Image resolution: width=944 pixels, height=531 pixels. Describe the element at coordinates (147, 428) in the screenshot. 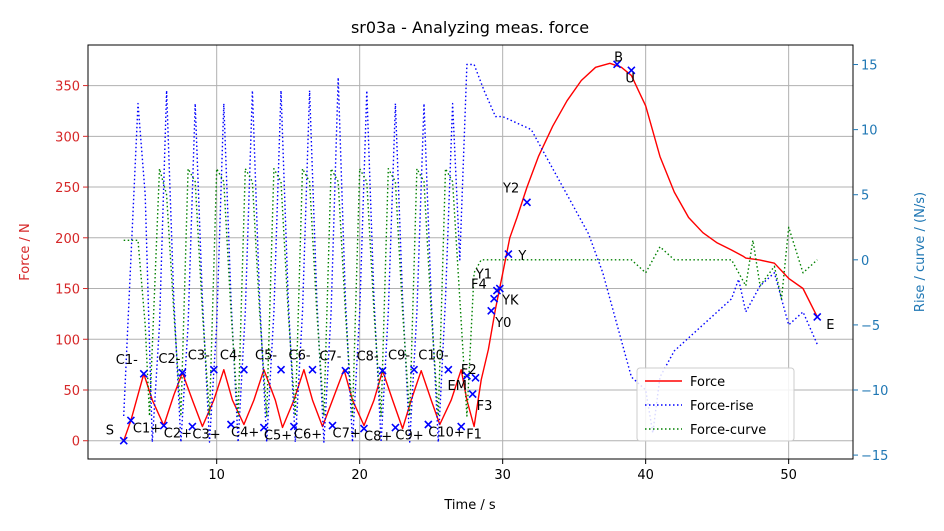

I see `point-label: C1+` at that location.